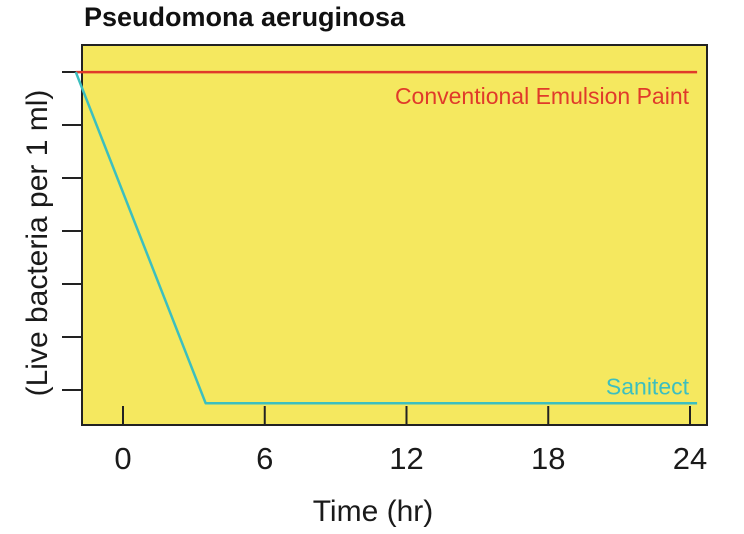 This screenshot has height=534, width=744. I want to click on x-axis-label: Time (hr), so click(373, 511).